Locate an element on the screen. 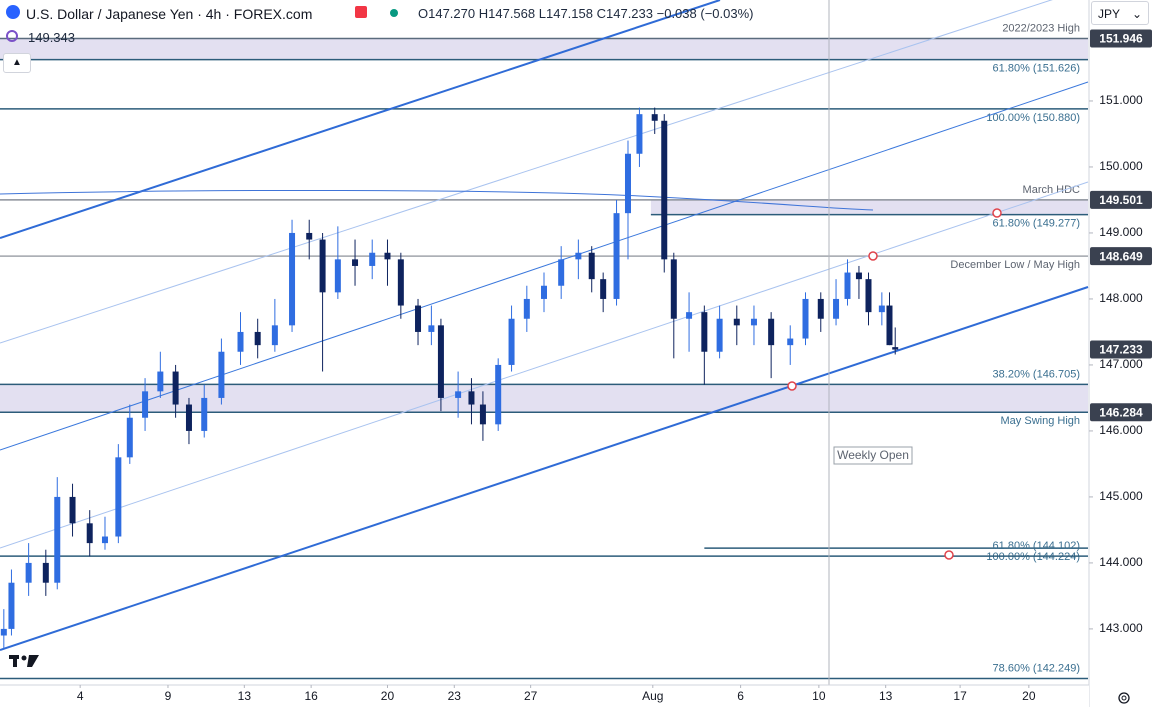 Image resolution: width=1152 pixels, height=707 pixels. y-tick-label: 144.000 is located at coordinates (1121, 562).